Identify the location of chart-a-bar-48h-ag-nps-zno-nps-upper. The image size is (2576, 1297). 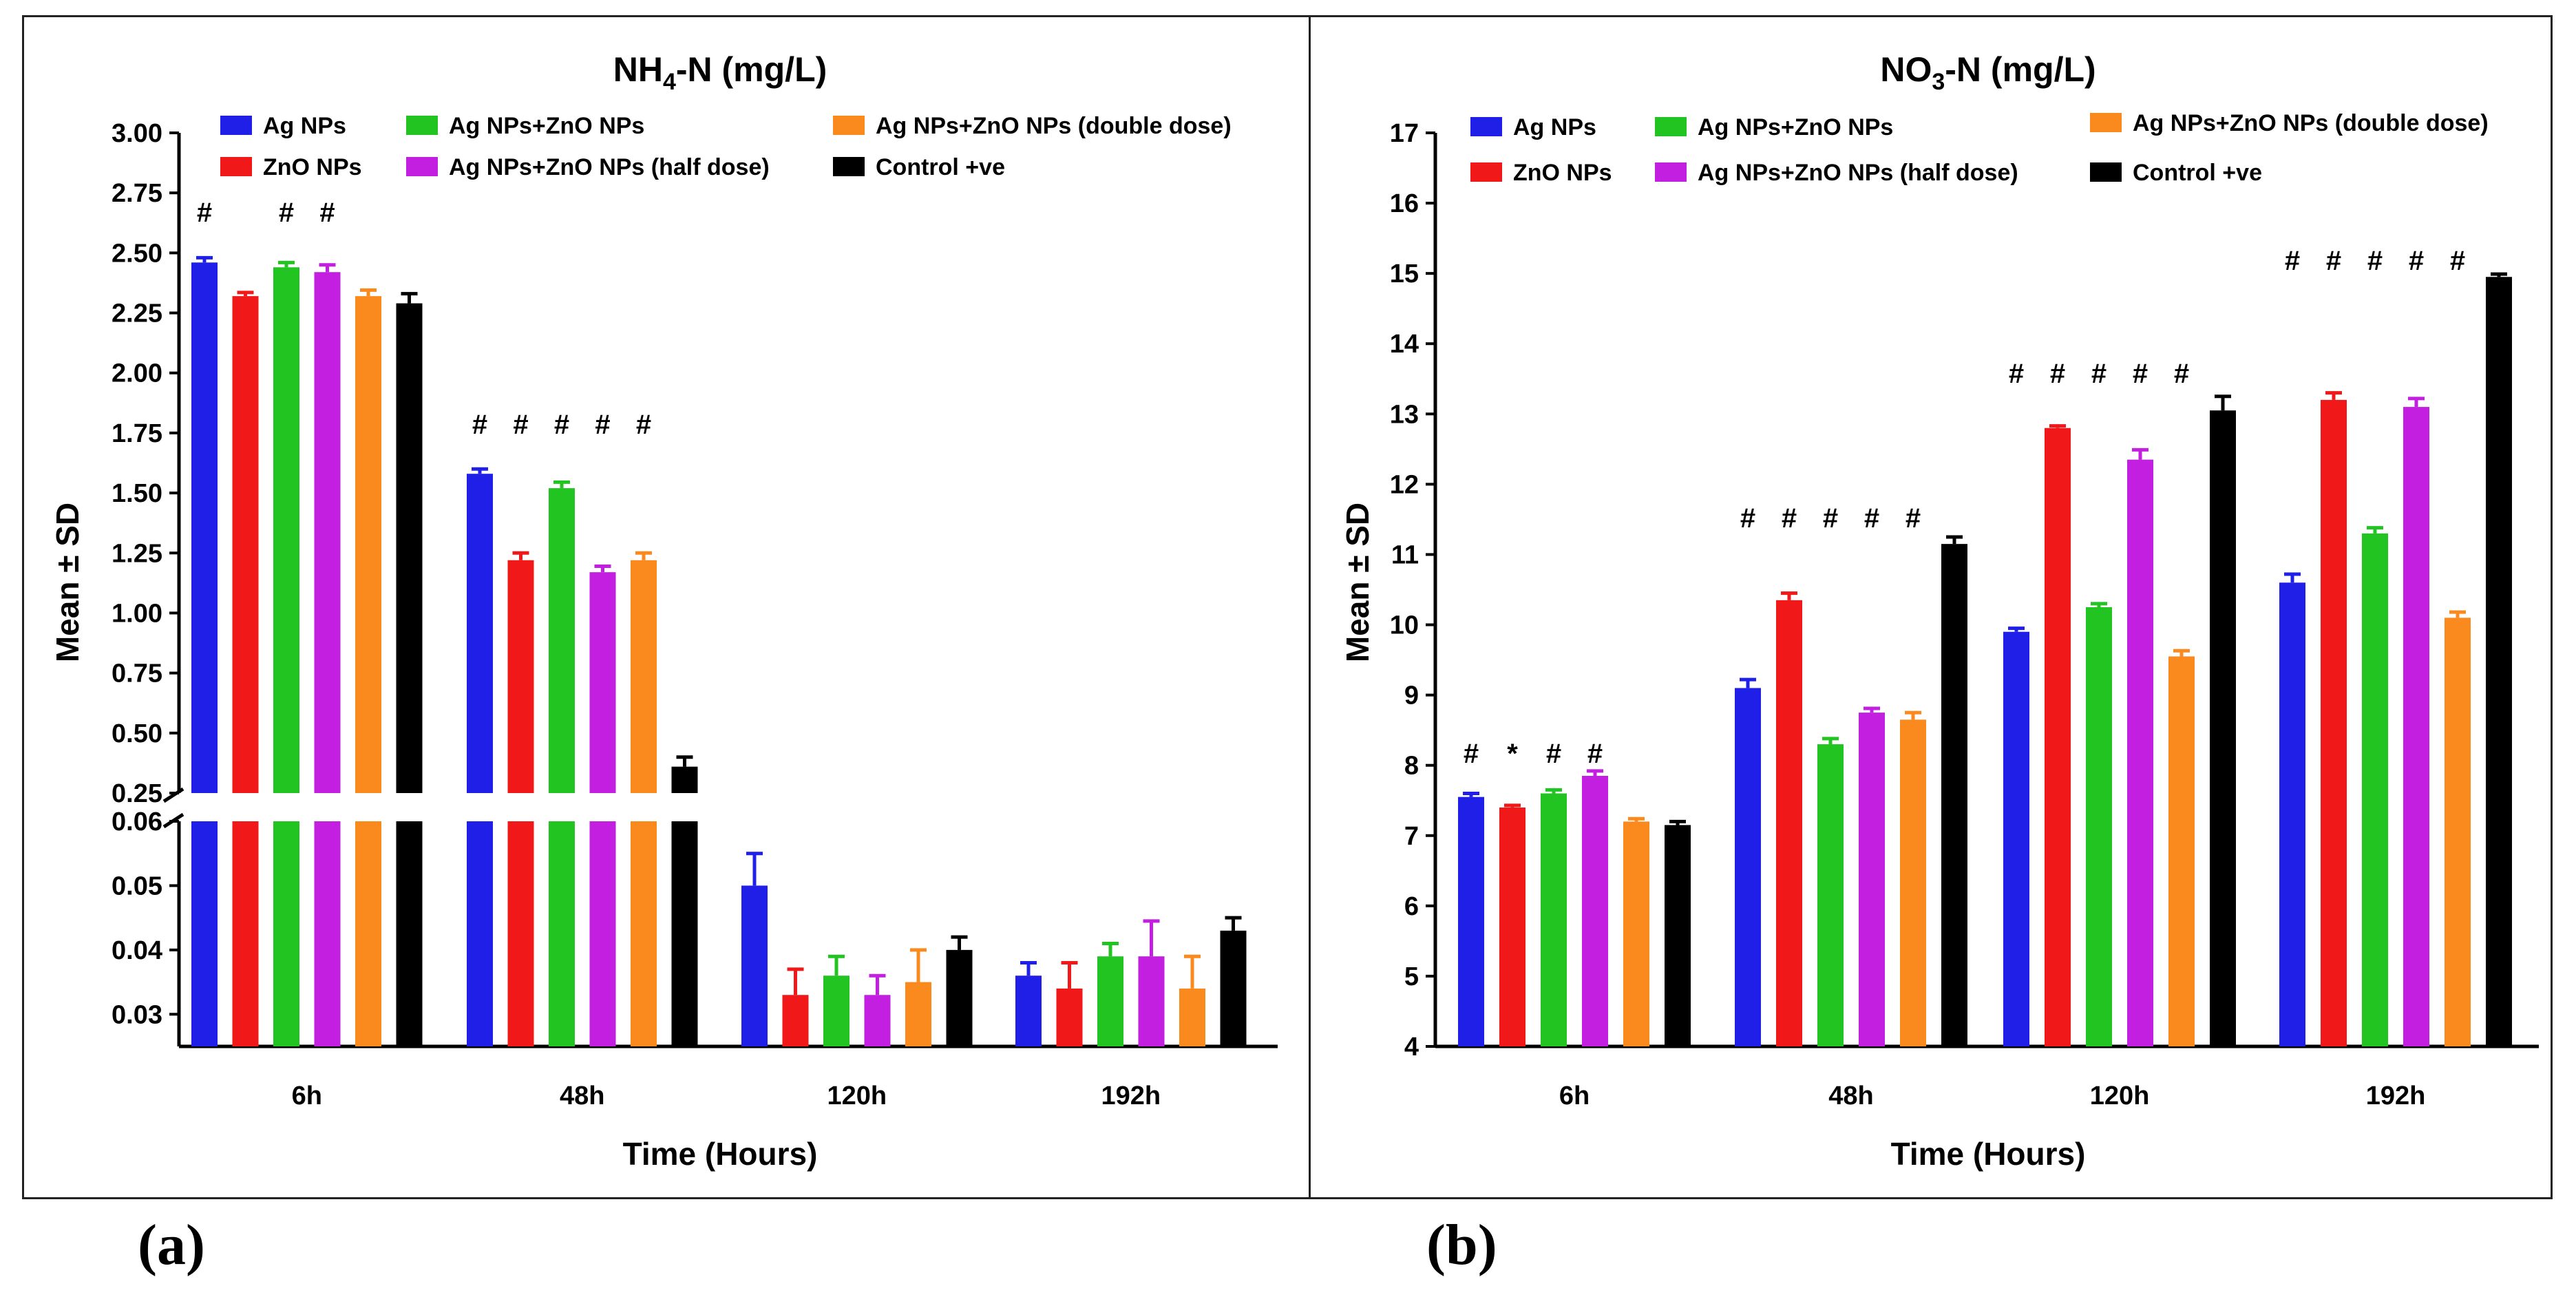
(562, 641).